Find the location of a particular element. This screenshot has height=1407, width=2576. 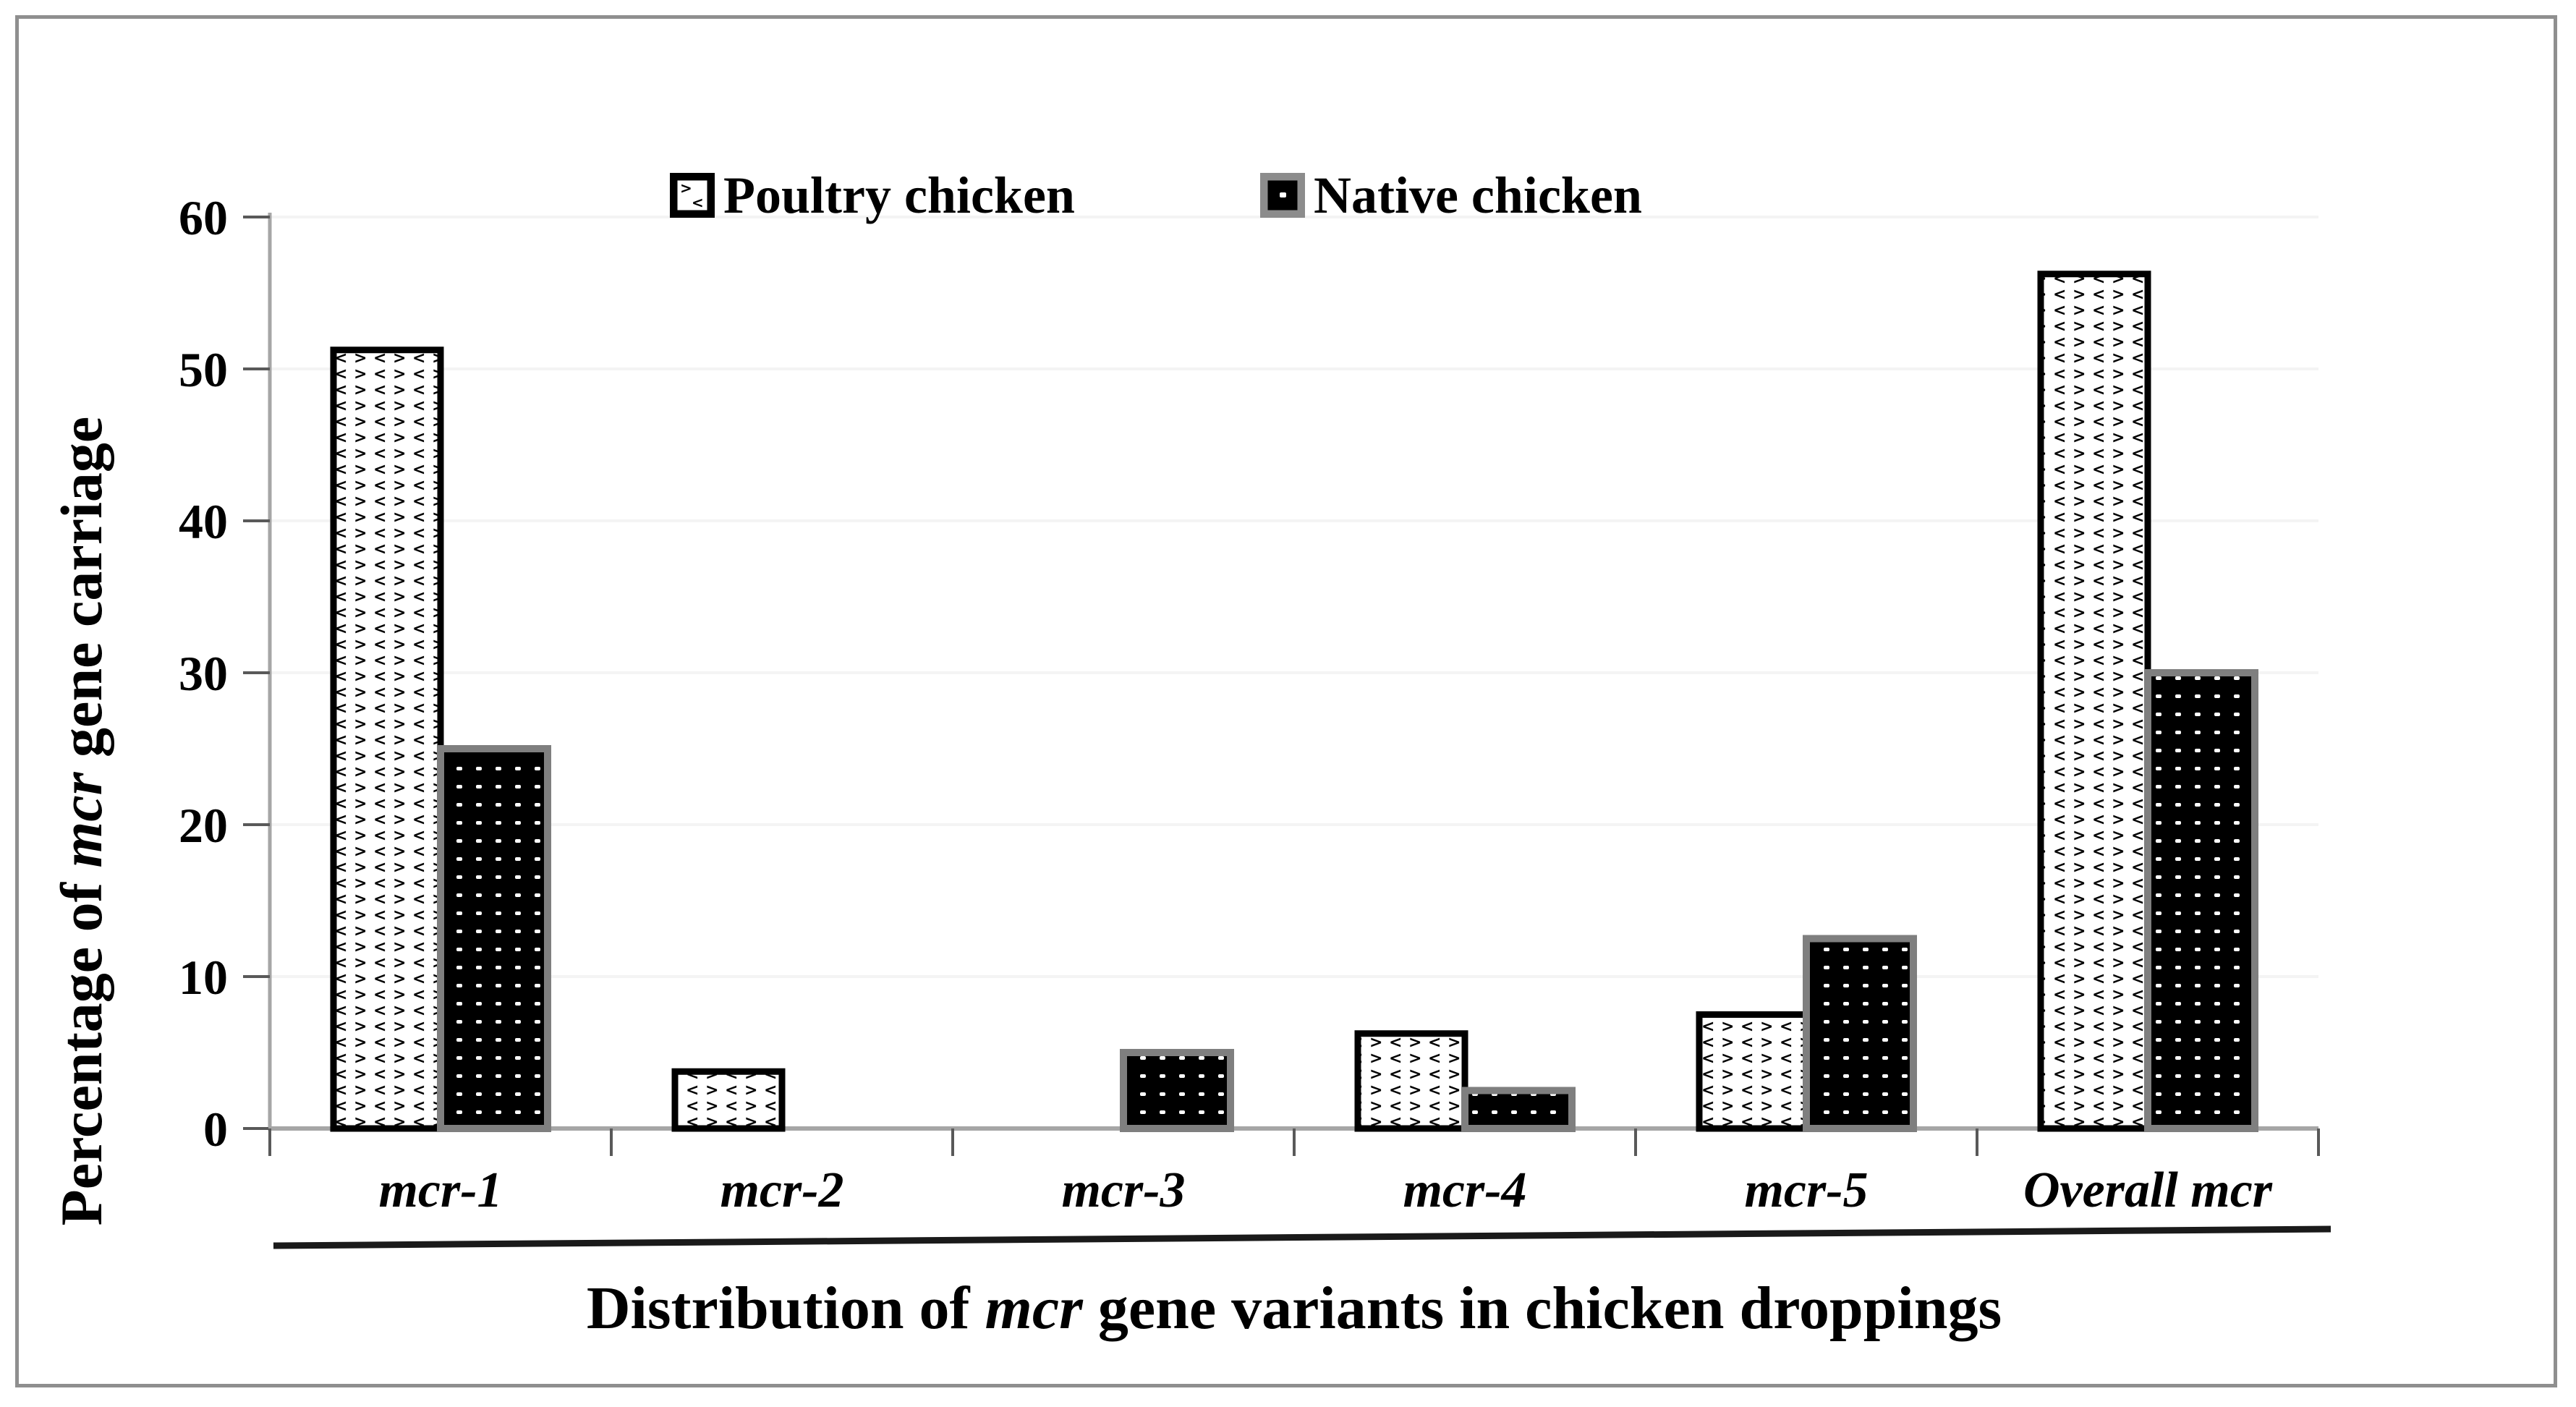

title-text-part: Percentage of is located at coordinates (81, 1046).